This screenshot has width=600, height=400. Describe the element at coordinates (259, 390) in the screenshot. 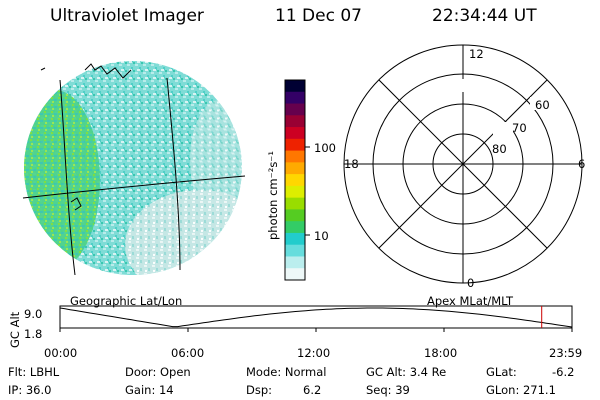

I see `dsp-label: Dsp:` at that location.